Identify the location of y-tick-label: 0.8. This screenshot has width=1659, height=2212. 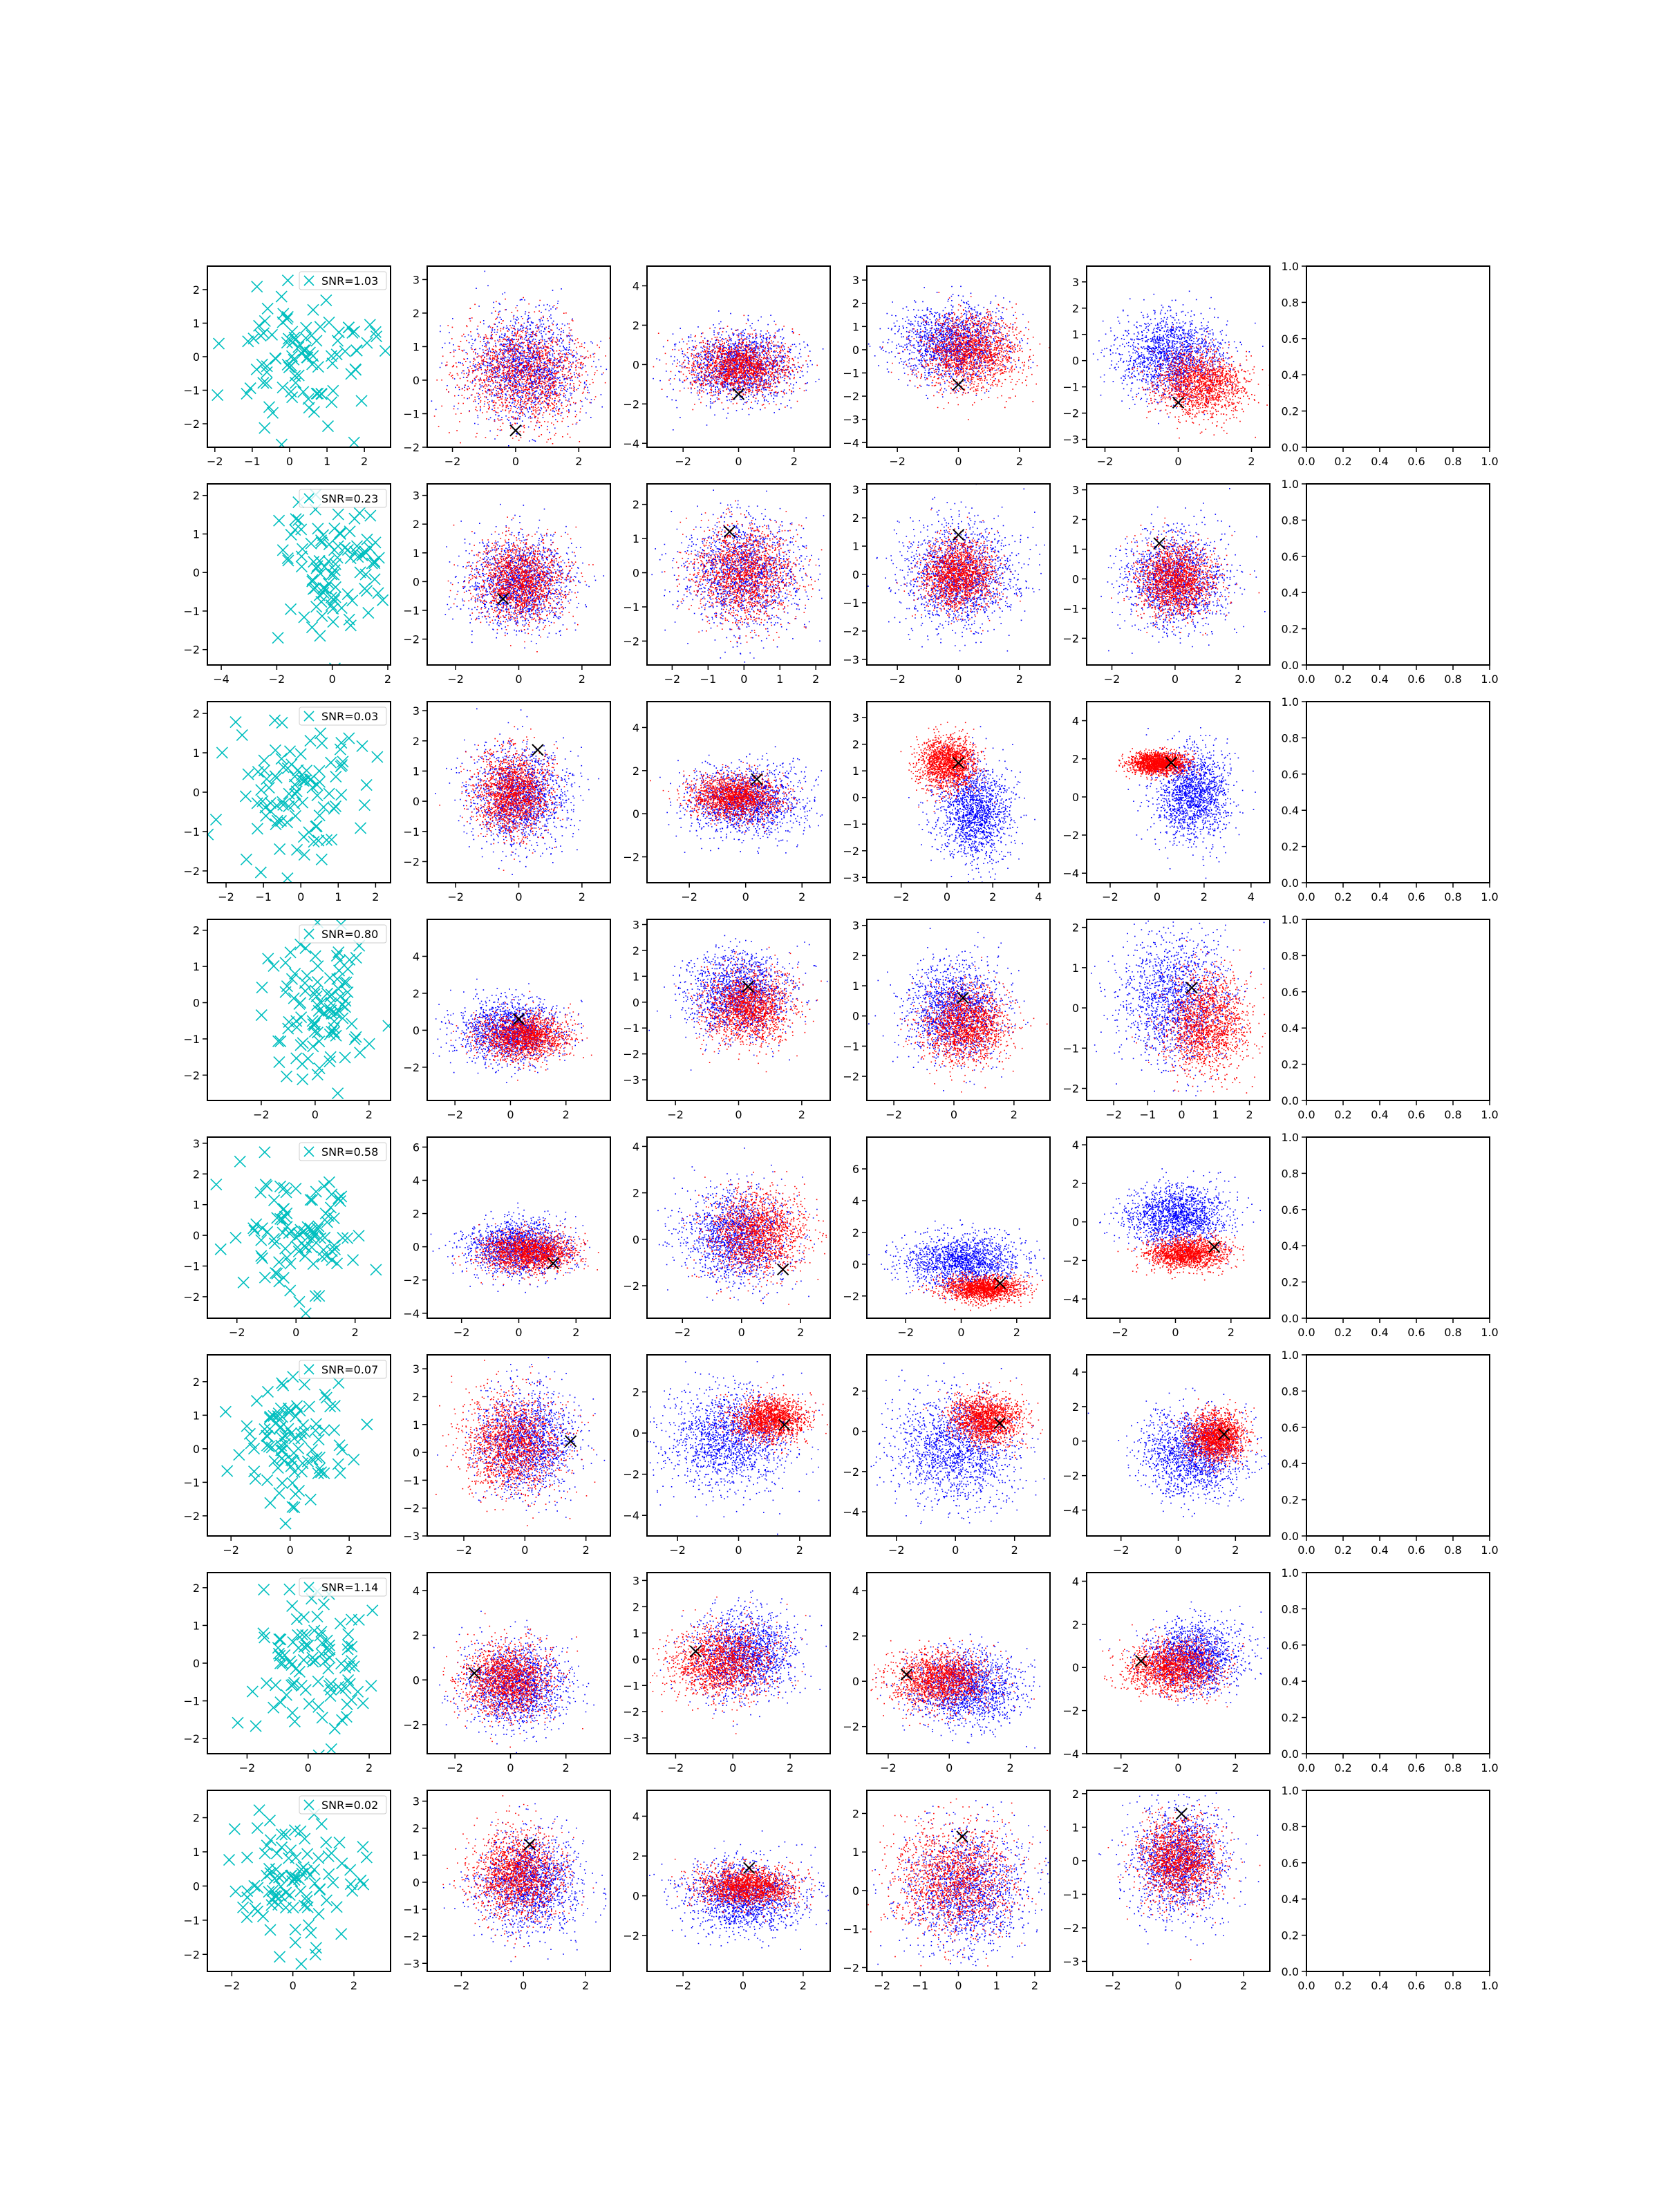
(1290, 1173).